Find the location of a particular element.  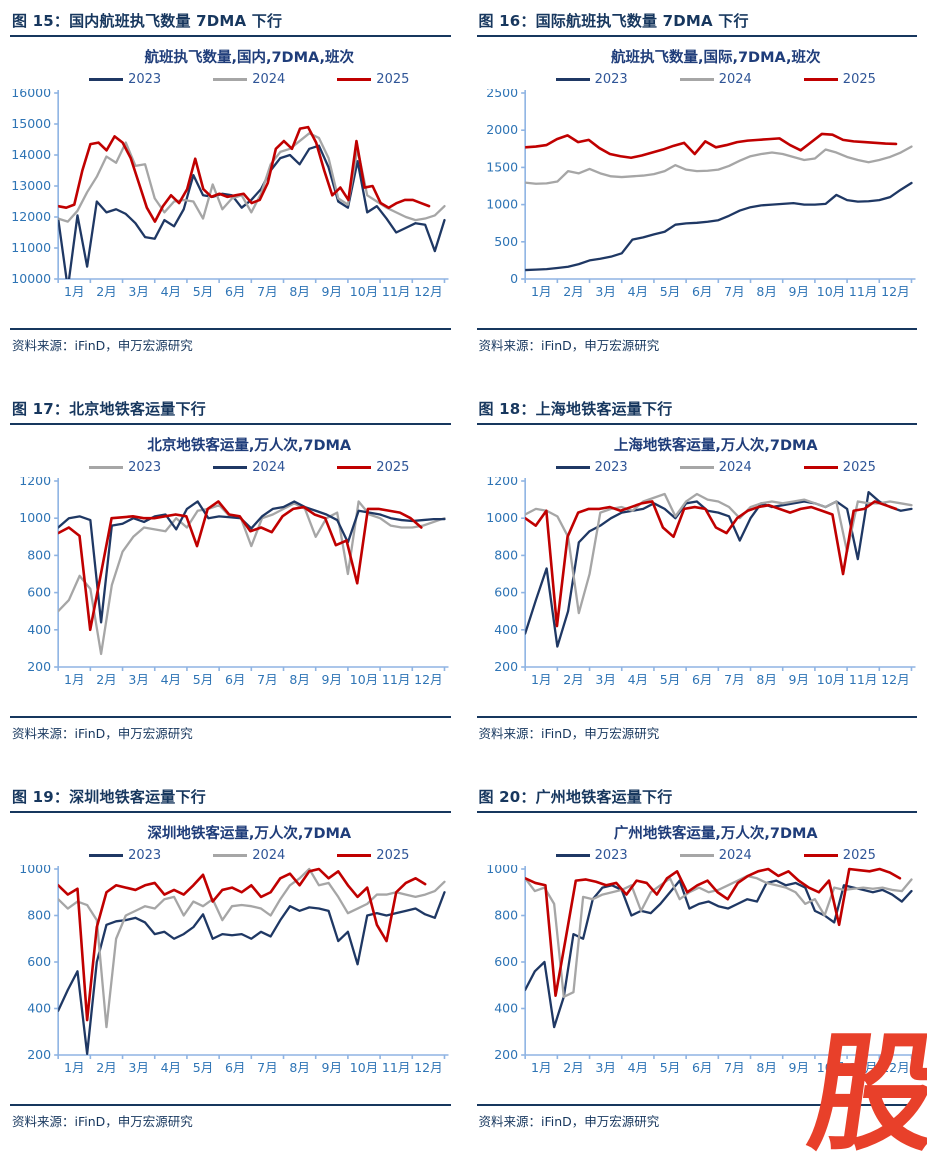

figure-title: 图 20：广州地铁客运量下行 is located at coordinates (696, 798).